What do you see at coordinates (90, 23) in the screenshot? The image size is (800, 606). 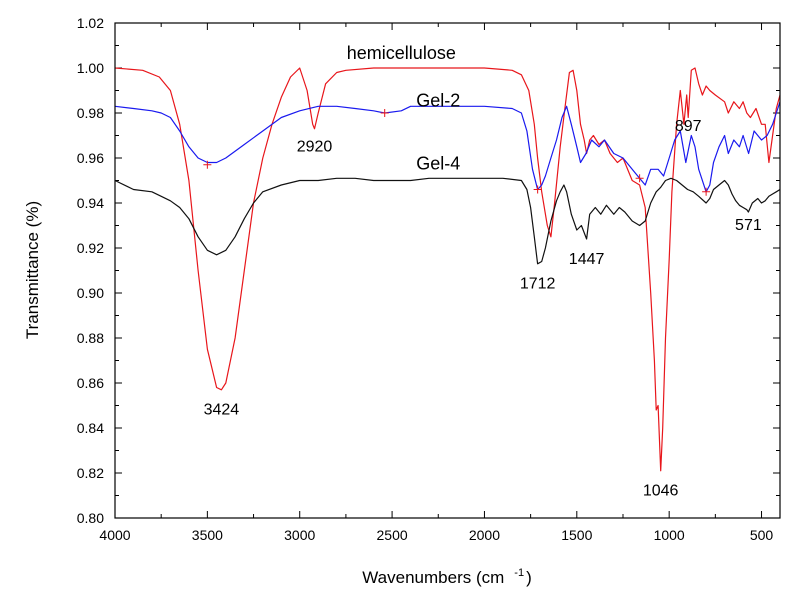 I see `y-tick-label: 1.02` at bounding box center [90, 23].